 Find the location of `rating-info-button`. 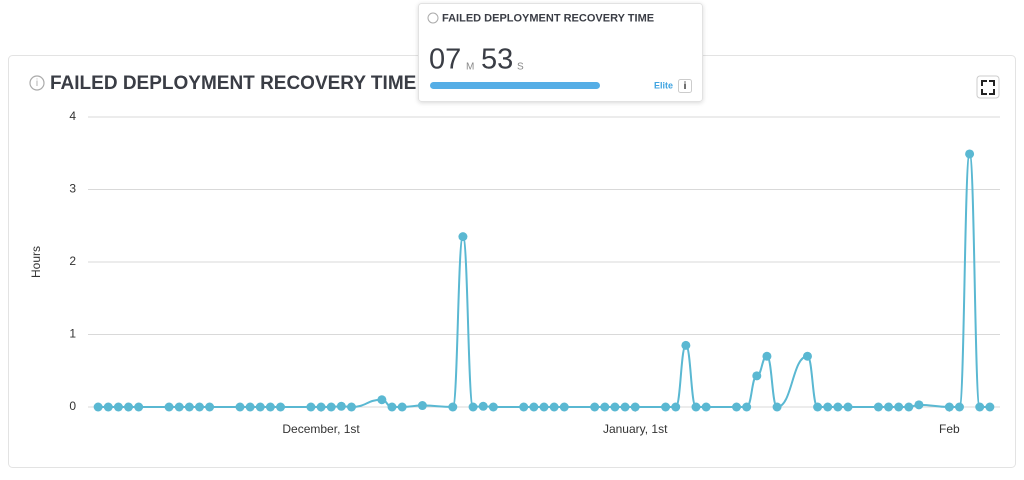

rating-info-button is located at coordinates (685, 86).